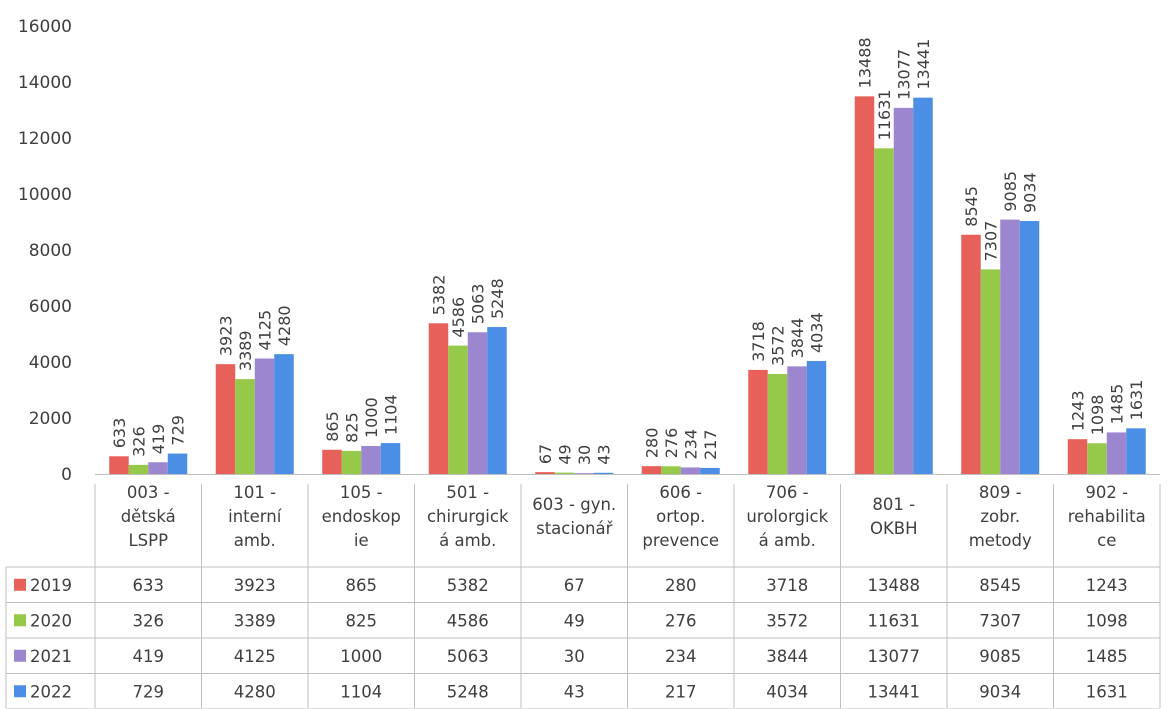  What do you see at coordinates (545, 454) in the screenshot?
I see `data-label-2019-4: 67` at bounding box center [545, 454].